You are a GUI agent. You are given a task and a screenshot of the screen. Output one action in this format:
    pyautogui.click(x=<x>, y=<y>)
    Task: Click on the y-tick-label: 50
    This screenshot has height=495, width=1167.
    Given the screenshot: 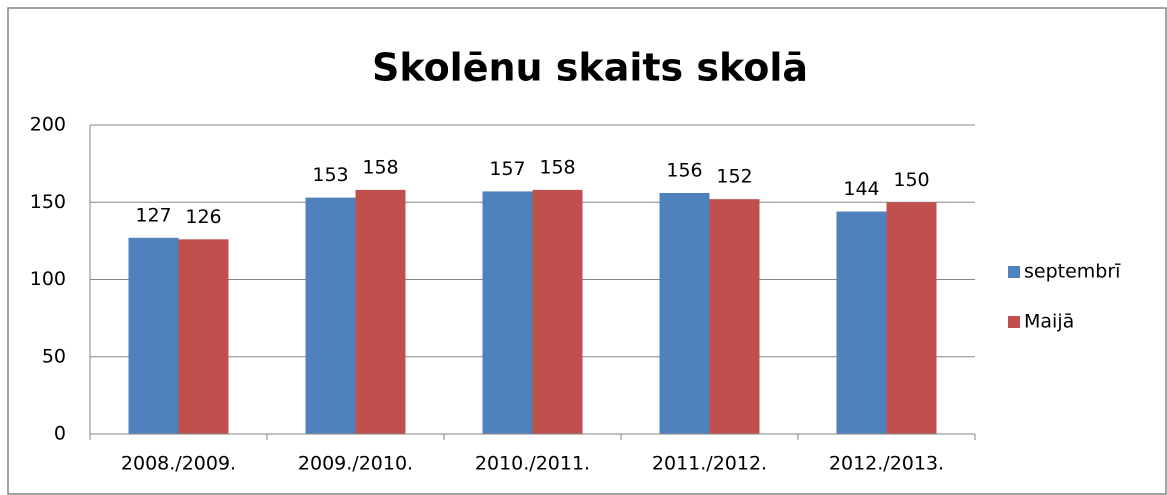 What is the action you would take?
    pyautogui.click(x=54, y=356)
    